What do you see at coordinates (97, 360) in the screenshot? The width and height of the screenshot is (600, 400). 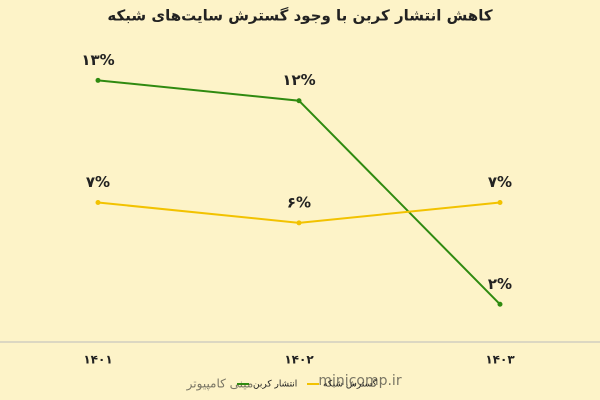 I see `x-tick-label: ۱۴۰۱` at bounding box center [97, 360].